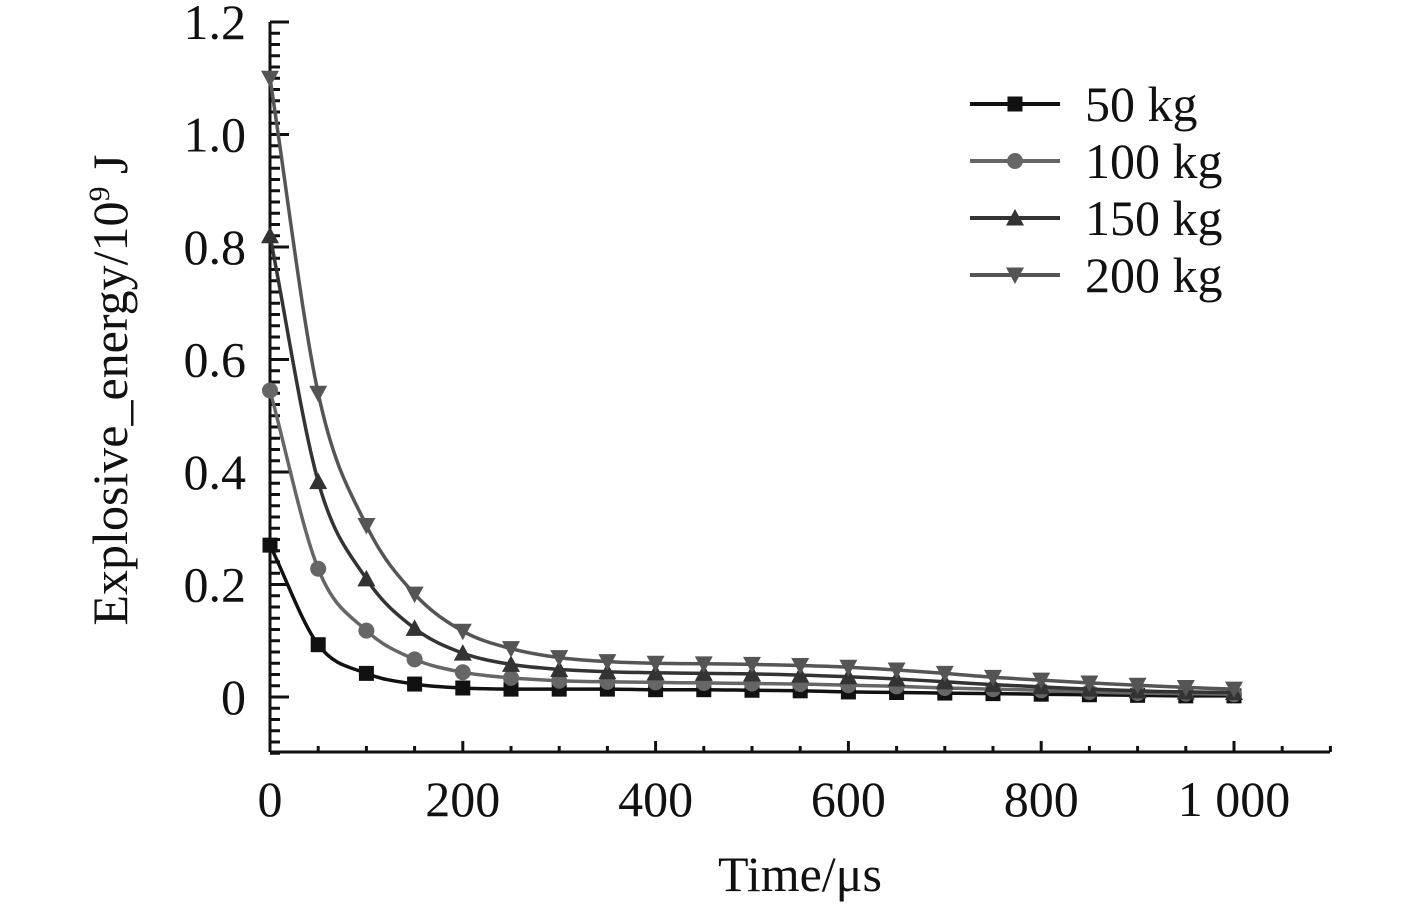  What do you see at coordinates (99, 193) in the screenshot?
I see `y-axis-title-exponent: 9` at bounding box center [99, 193].